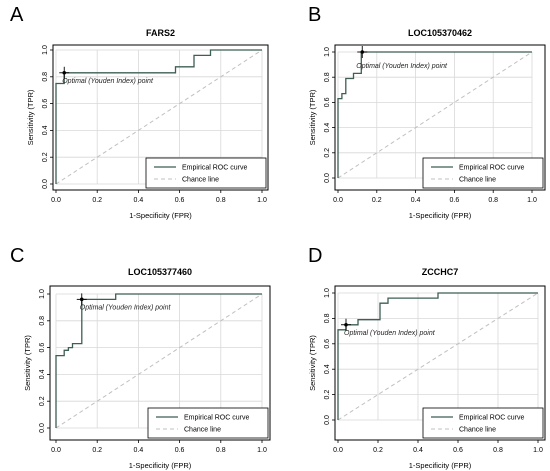 The width and height of the screenshot is (550, 471). Describe the element at coordinates (56, 450) in the screenshot. I see `panel-c-xtick-label-0: 0.0` at that location.